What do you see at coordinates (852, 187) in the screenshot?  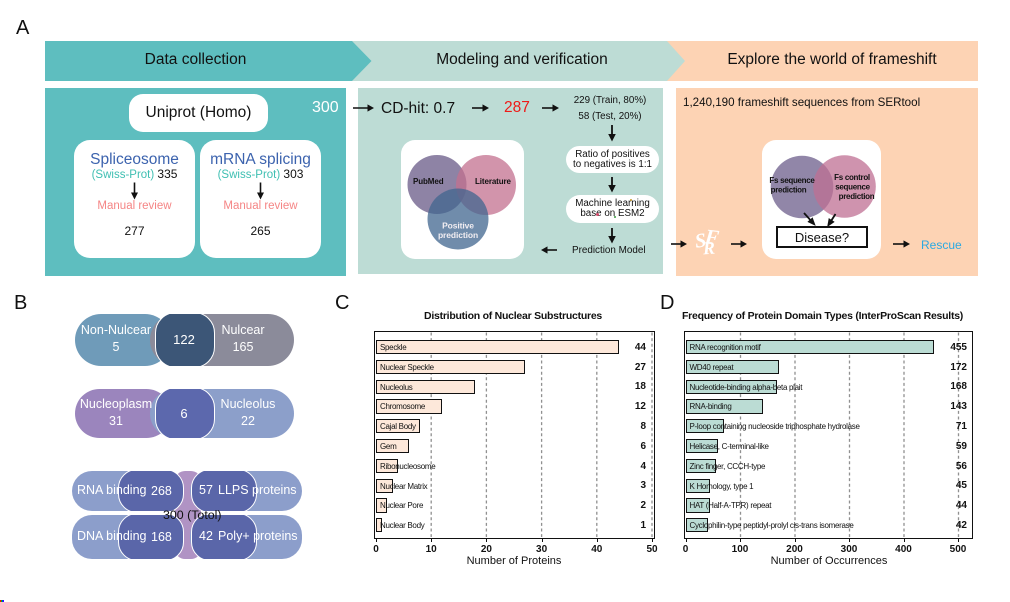 I see `svg-text: sequence` at bounding box center [852, 187].